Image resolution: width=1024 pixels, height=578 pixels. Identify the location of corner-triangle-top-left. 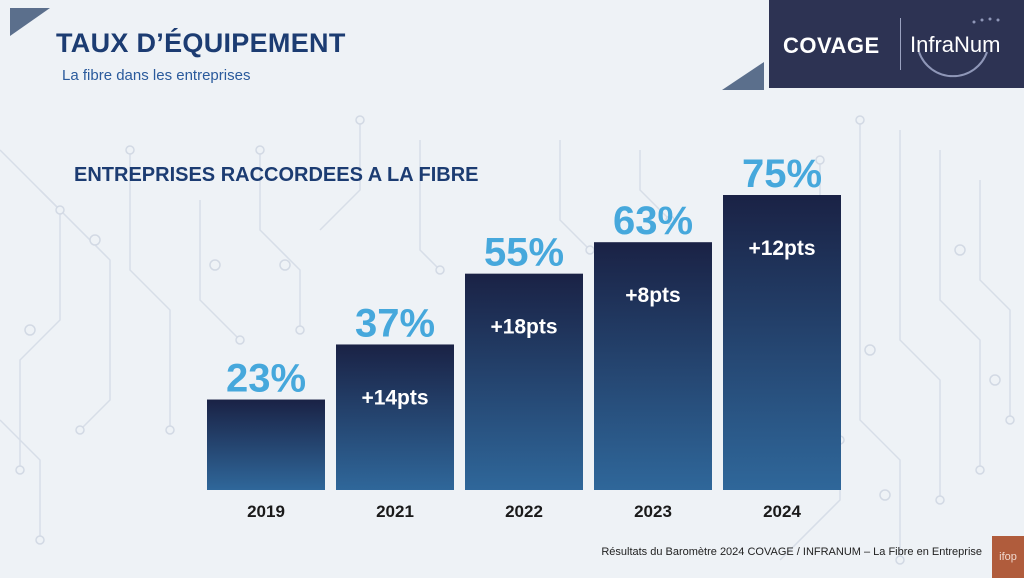
(30, 22).